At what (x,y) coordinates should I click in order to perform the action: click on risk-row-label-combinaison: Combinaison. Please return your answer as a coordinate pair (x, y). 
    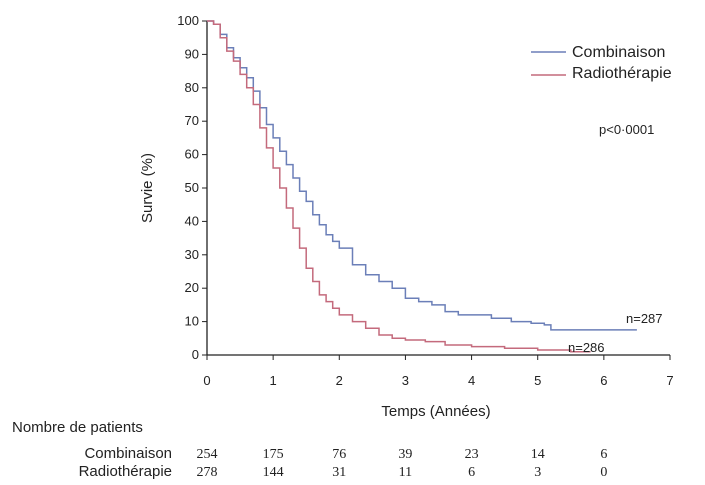
    Looking at the image, I should click on (128, 453).